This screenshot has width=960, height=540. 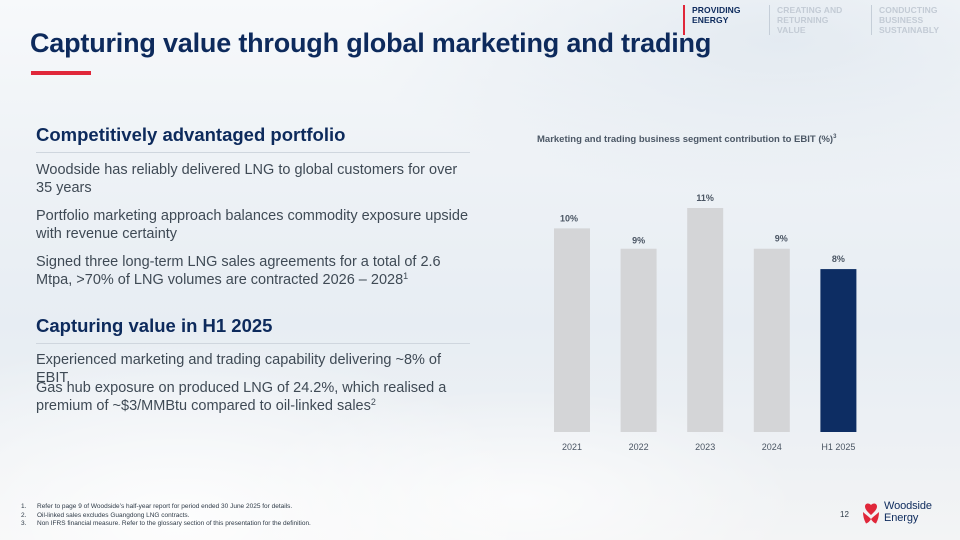 I want to click on nav-item-providing-energy: PROVIDING ENERGY, so click(x=719, y=20).